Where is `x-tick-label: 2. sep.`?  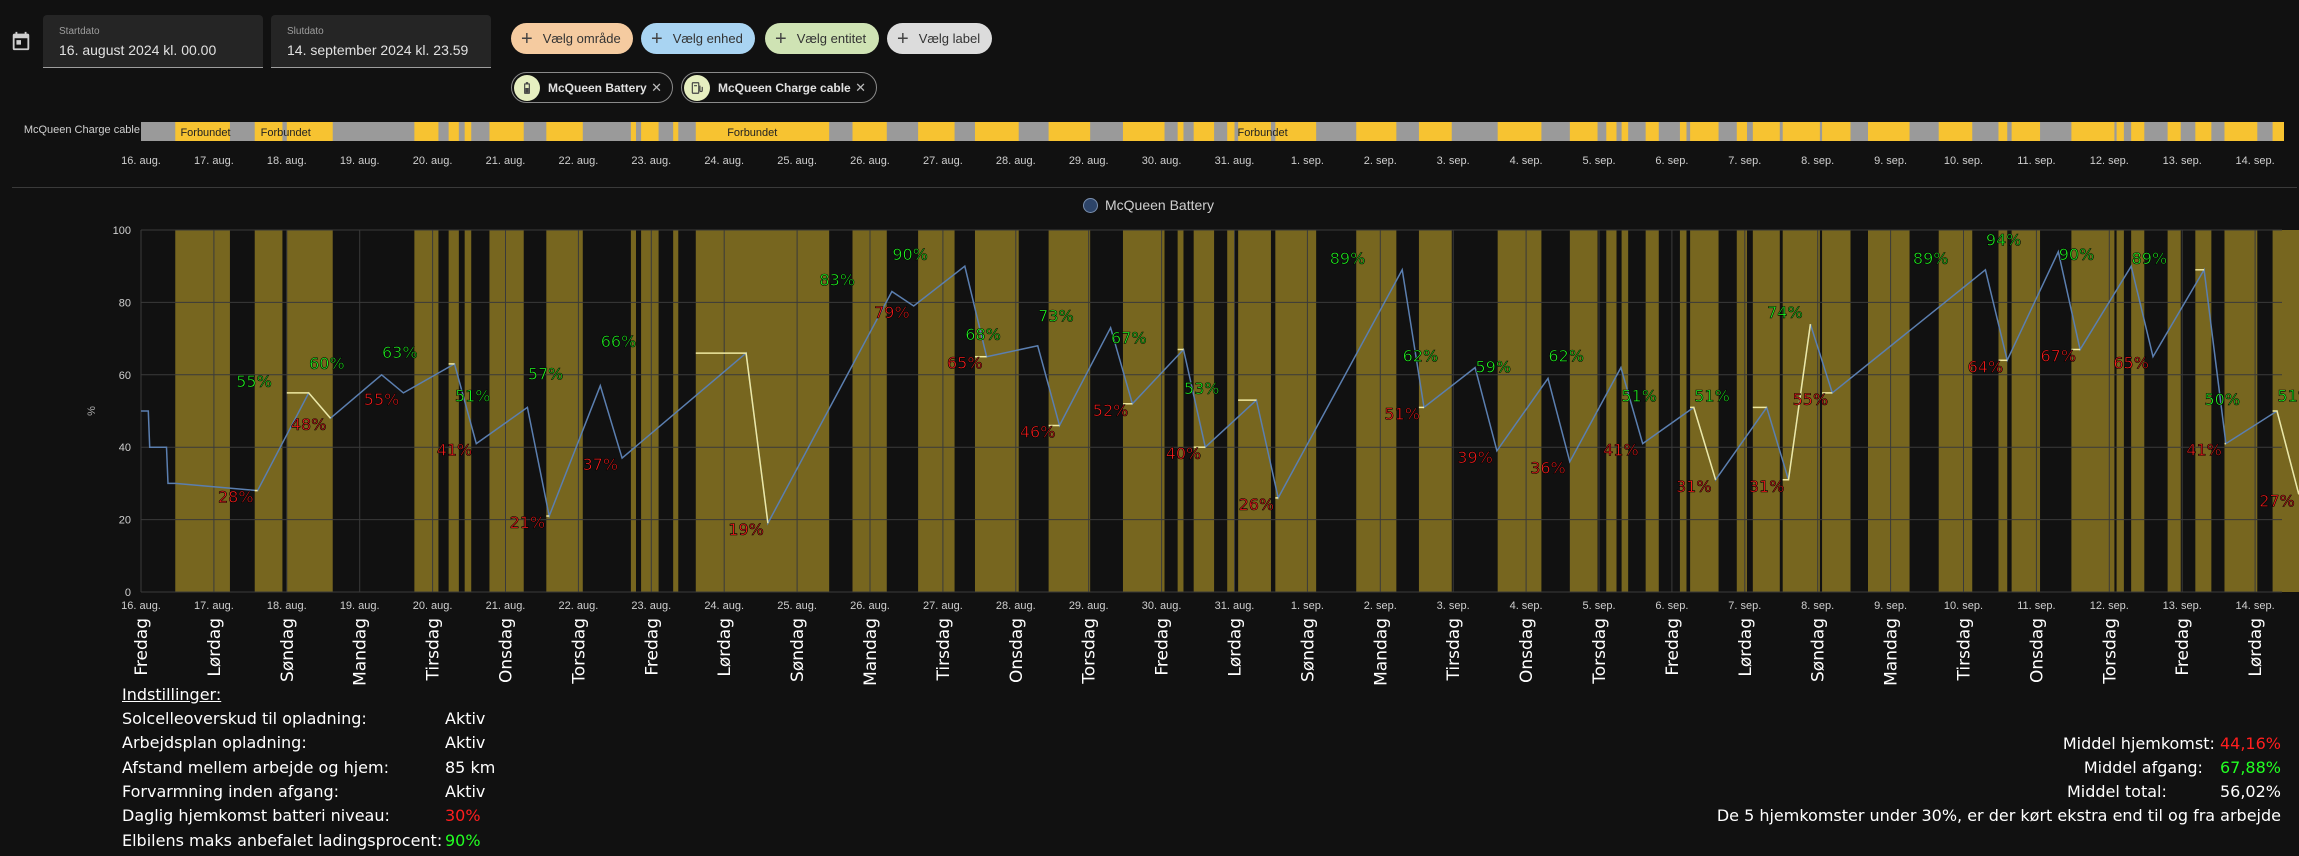
x-tick-label: 2. sep. is located at coordinates (1380, 606).